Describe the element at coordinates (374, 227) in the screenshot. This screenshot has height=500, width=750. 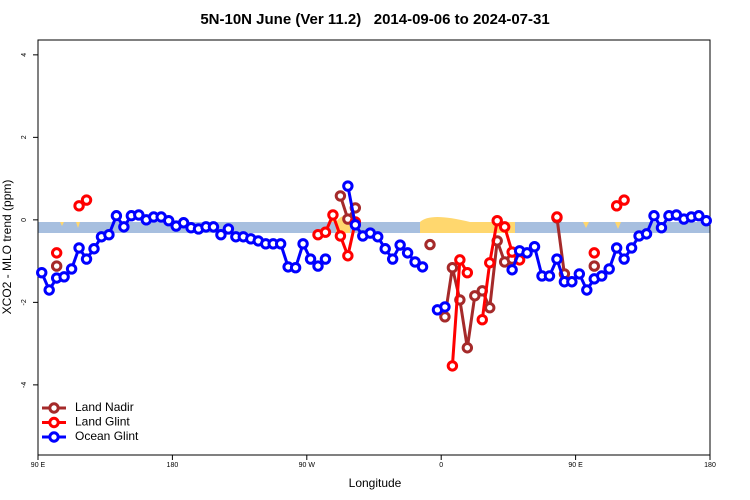
I see `ocean-band` at that location.